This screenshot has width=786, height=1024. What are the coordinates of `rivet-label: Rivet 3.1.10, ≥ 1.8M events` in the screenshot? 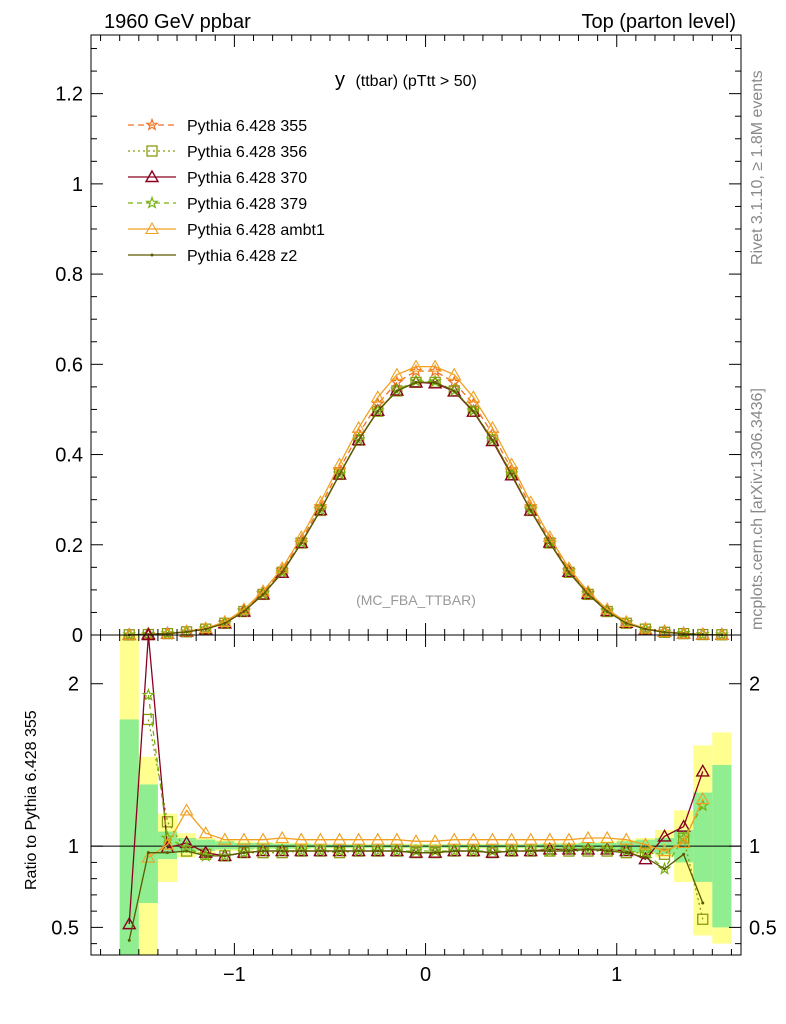 It's located at (757, 167).